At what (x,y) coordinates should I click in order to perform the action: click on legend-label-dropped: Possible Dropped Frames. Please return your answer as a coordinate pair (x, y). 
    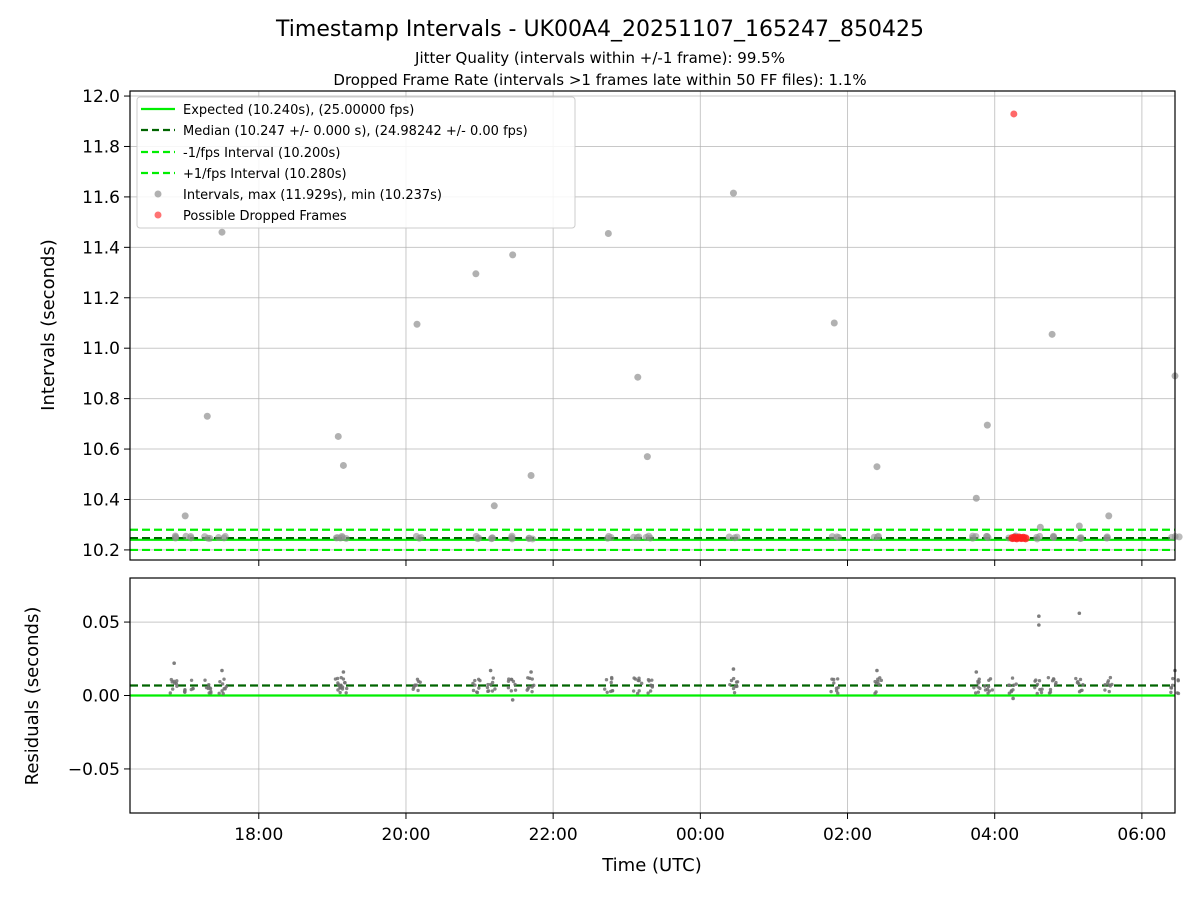
    Looking at the image, I should click on (265, 216).